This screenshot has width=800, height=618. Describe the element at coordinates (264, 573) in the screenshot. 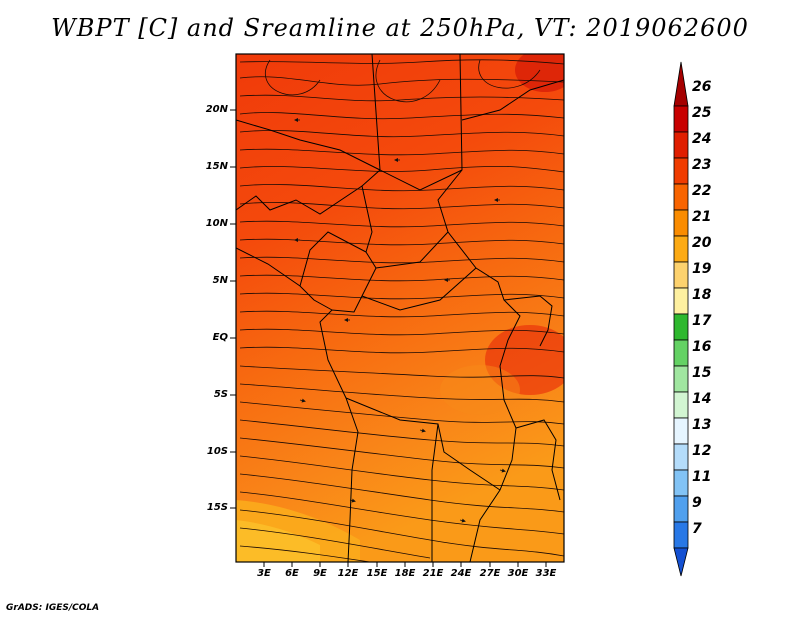

I see `lon-label-3e: 3E` at that location.